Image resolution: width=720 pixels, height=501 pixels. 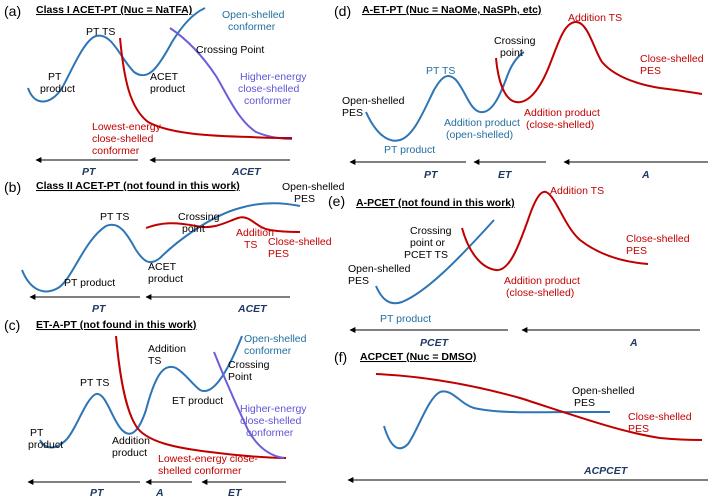 I want to click on panel-d-axis-pt: PT, so click(x=431, y=175).